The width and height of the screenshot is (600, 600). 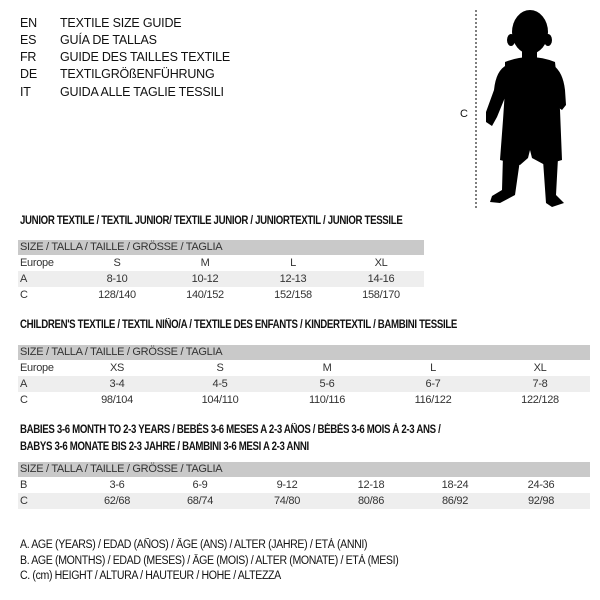 What do you see at coordinates (117, 295) in the screenshot?
I see `table-cell: 128/140` at bounding box center [117, 295].